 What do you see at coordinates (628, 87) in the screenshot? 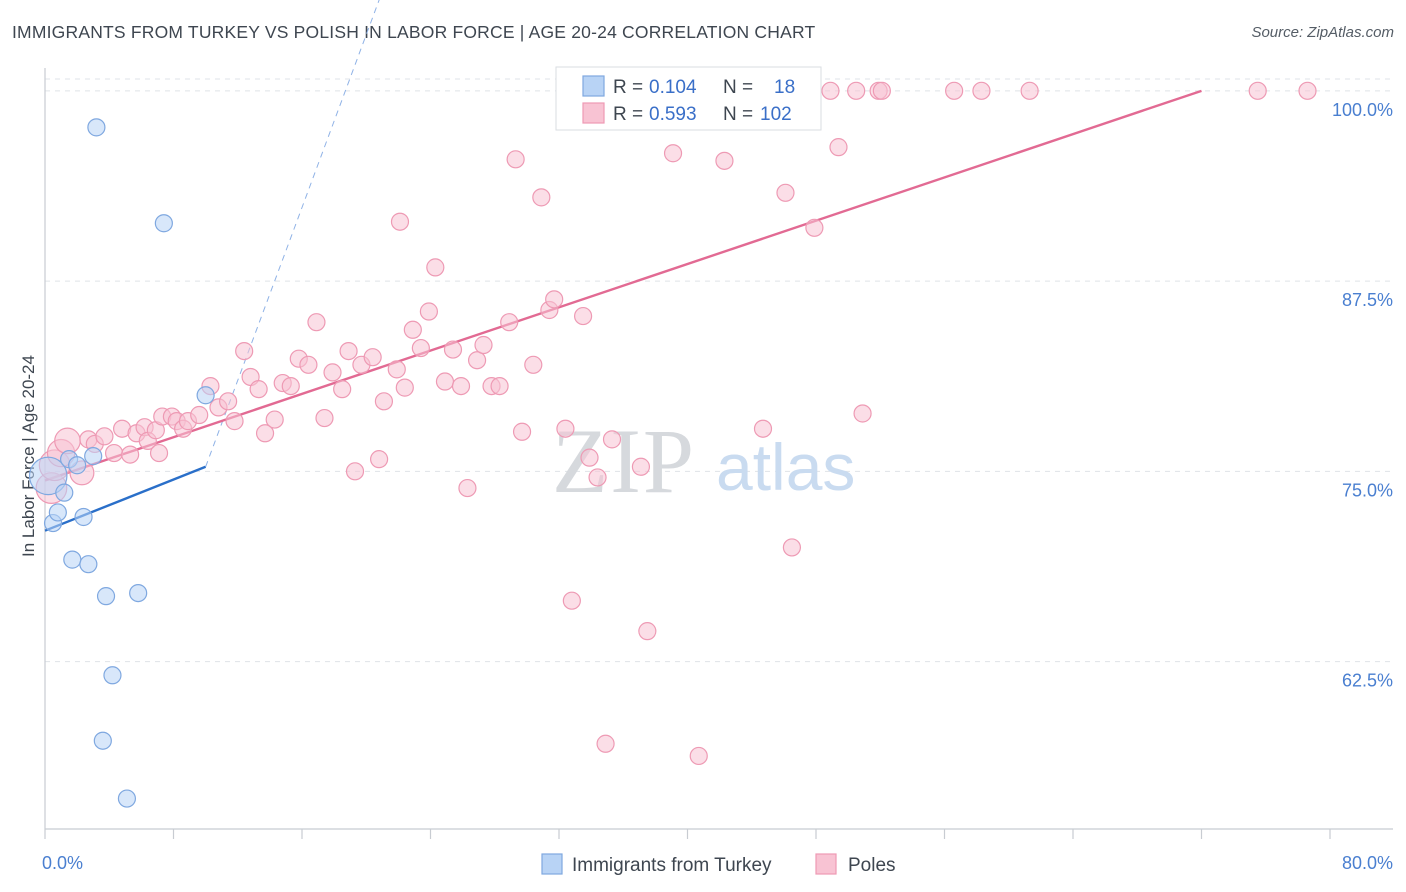
I see `legend-r-label-turkey: R =` at bounding box center [628, 87].